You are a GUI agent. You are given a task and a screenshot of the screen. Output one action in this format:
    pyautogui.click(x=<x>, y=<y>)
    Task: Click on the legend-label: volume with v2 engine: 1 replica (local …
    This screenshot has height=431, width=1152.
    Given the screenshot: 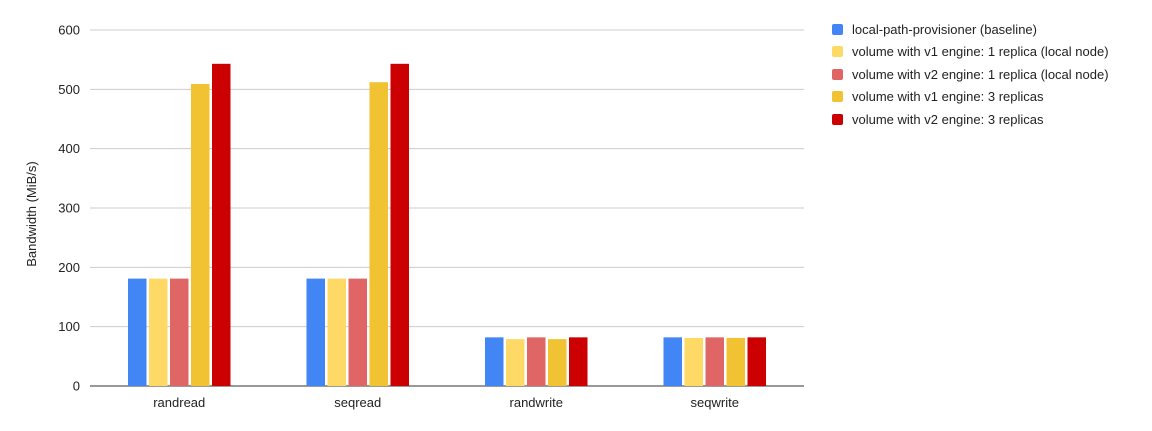 What is the action you would take?
    pyautogui.click(x=980, y=74)
    